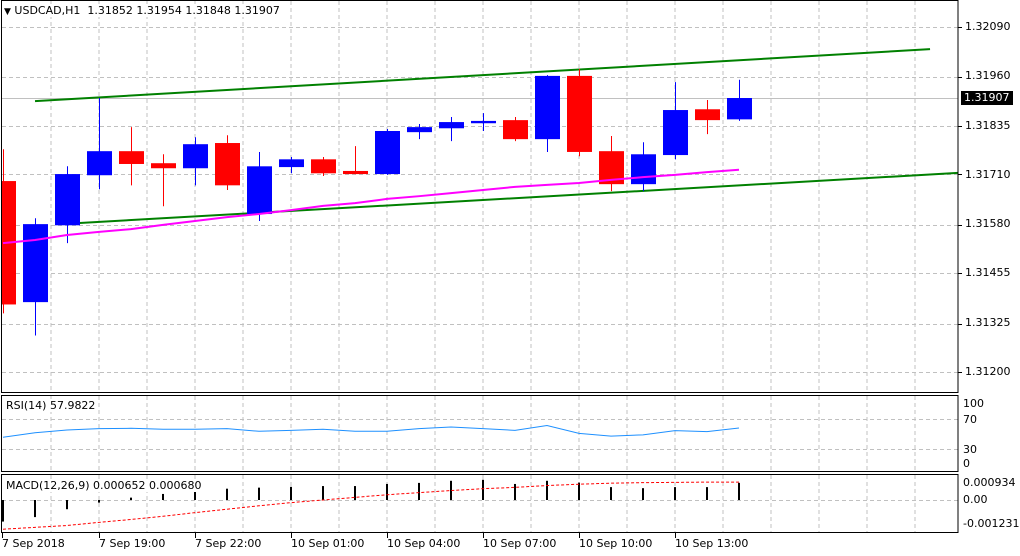  Describe the element at coordinates (988, 322) in the screenshot. I see `price-tick: 1.31325` at that location.